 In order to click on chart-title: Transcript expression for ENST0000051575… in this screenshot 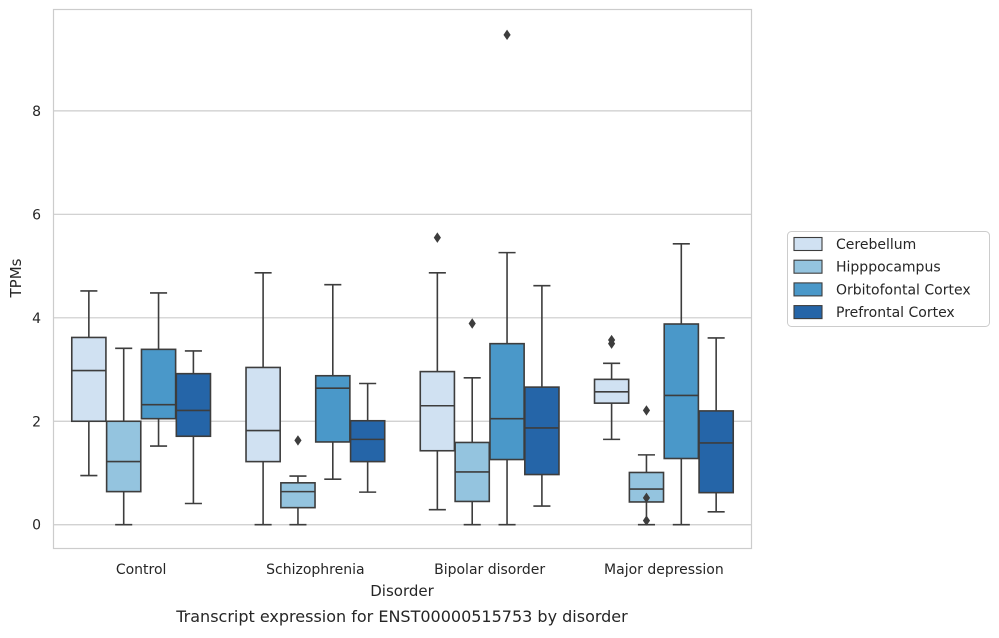, I will do `click(401, 616)`.